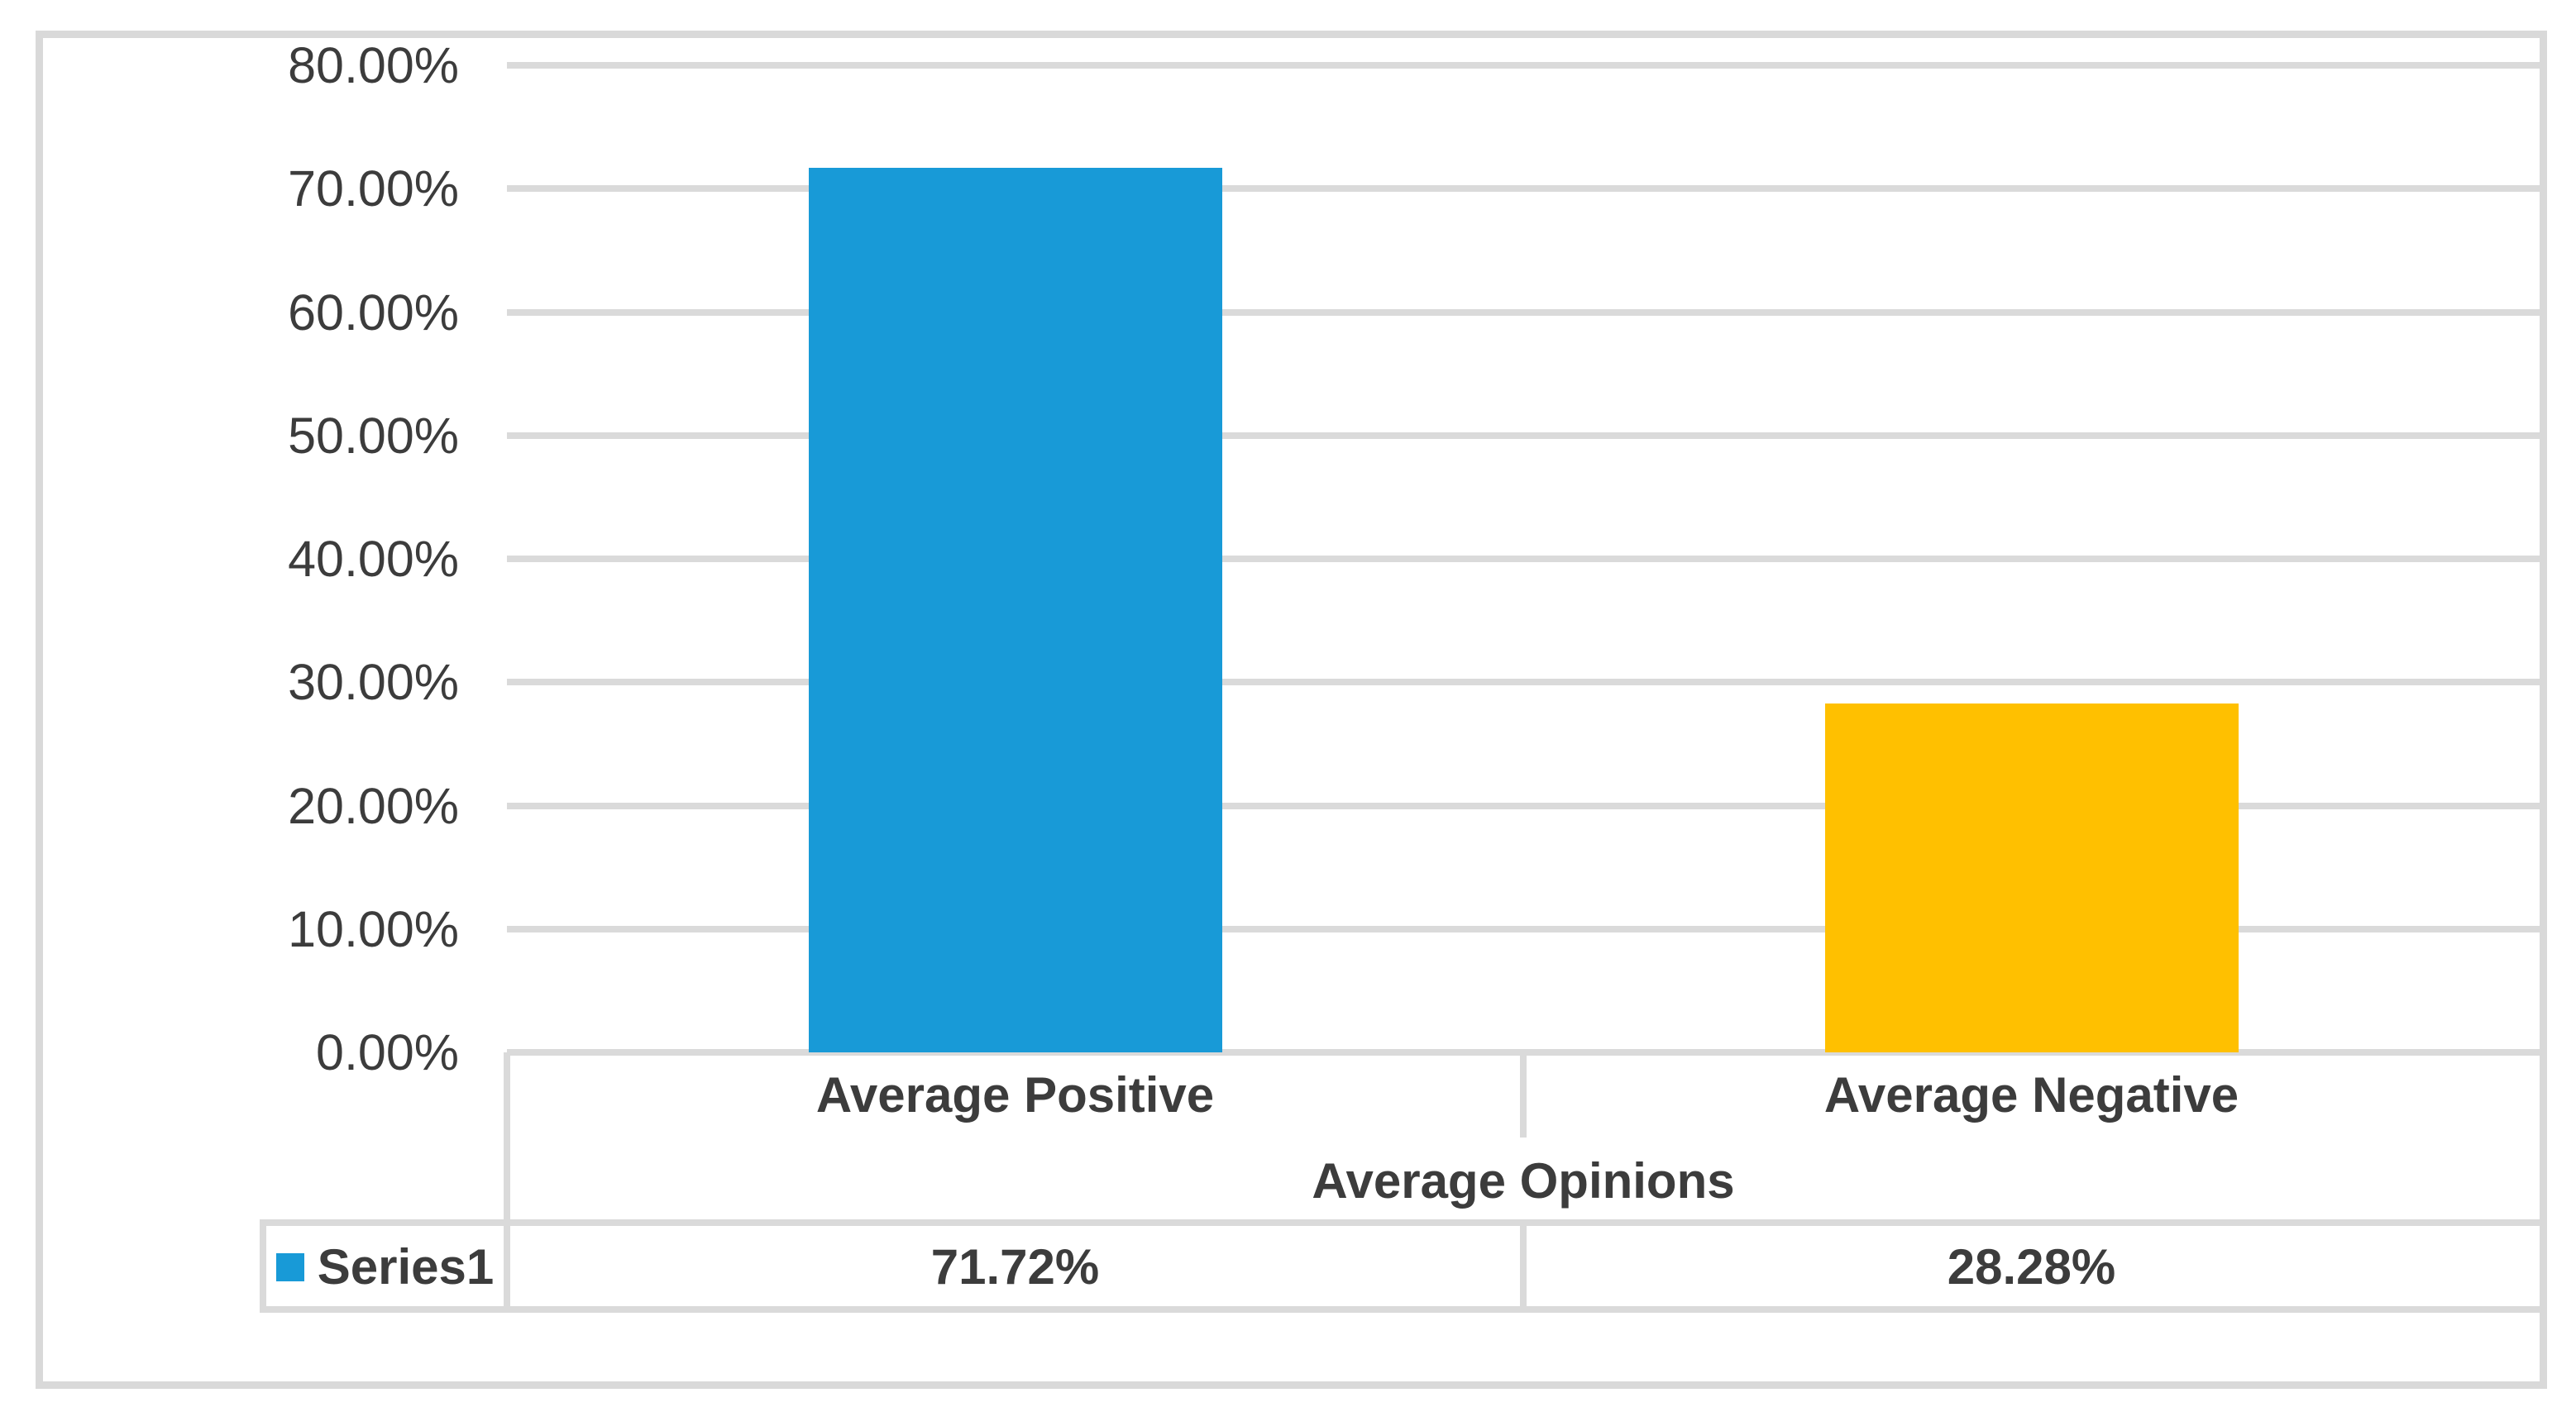 The image size is (2576, 1407). I want to click on gridline-10.00%, so click(1523, 929).